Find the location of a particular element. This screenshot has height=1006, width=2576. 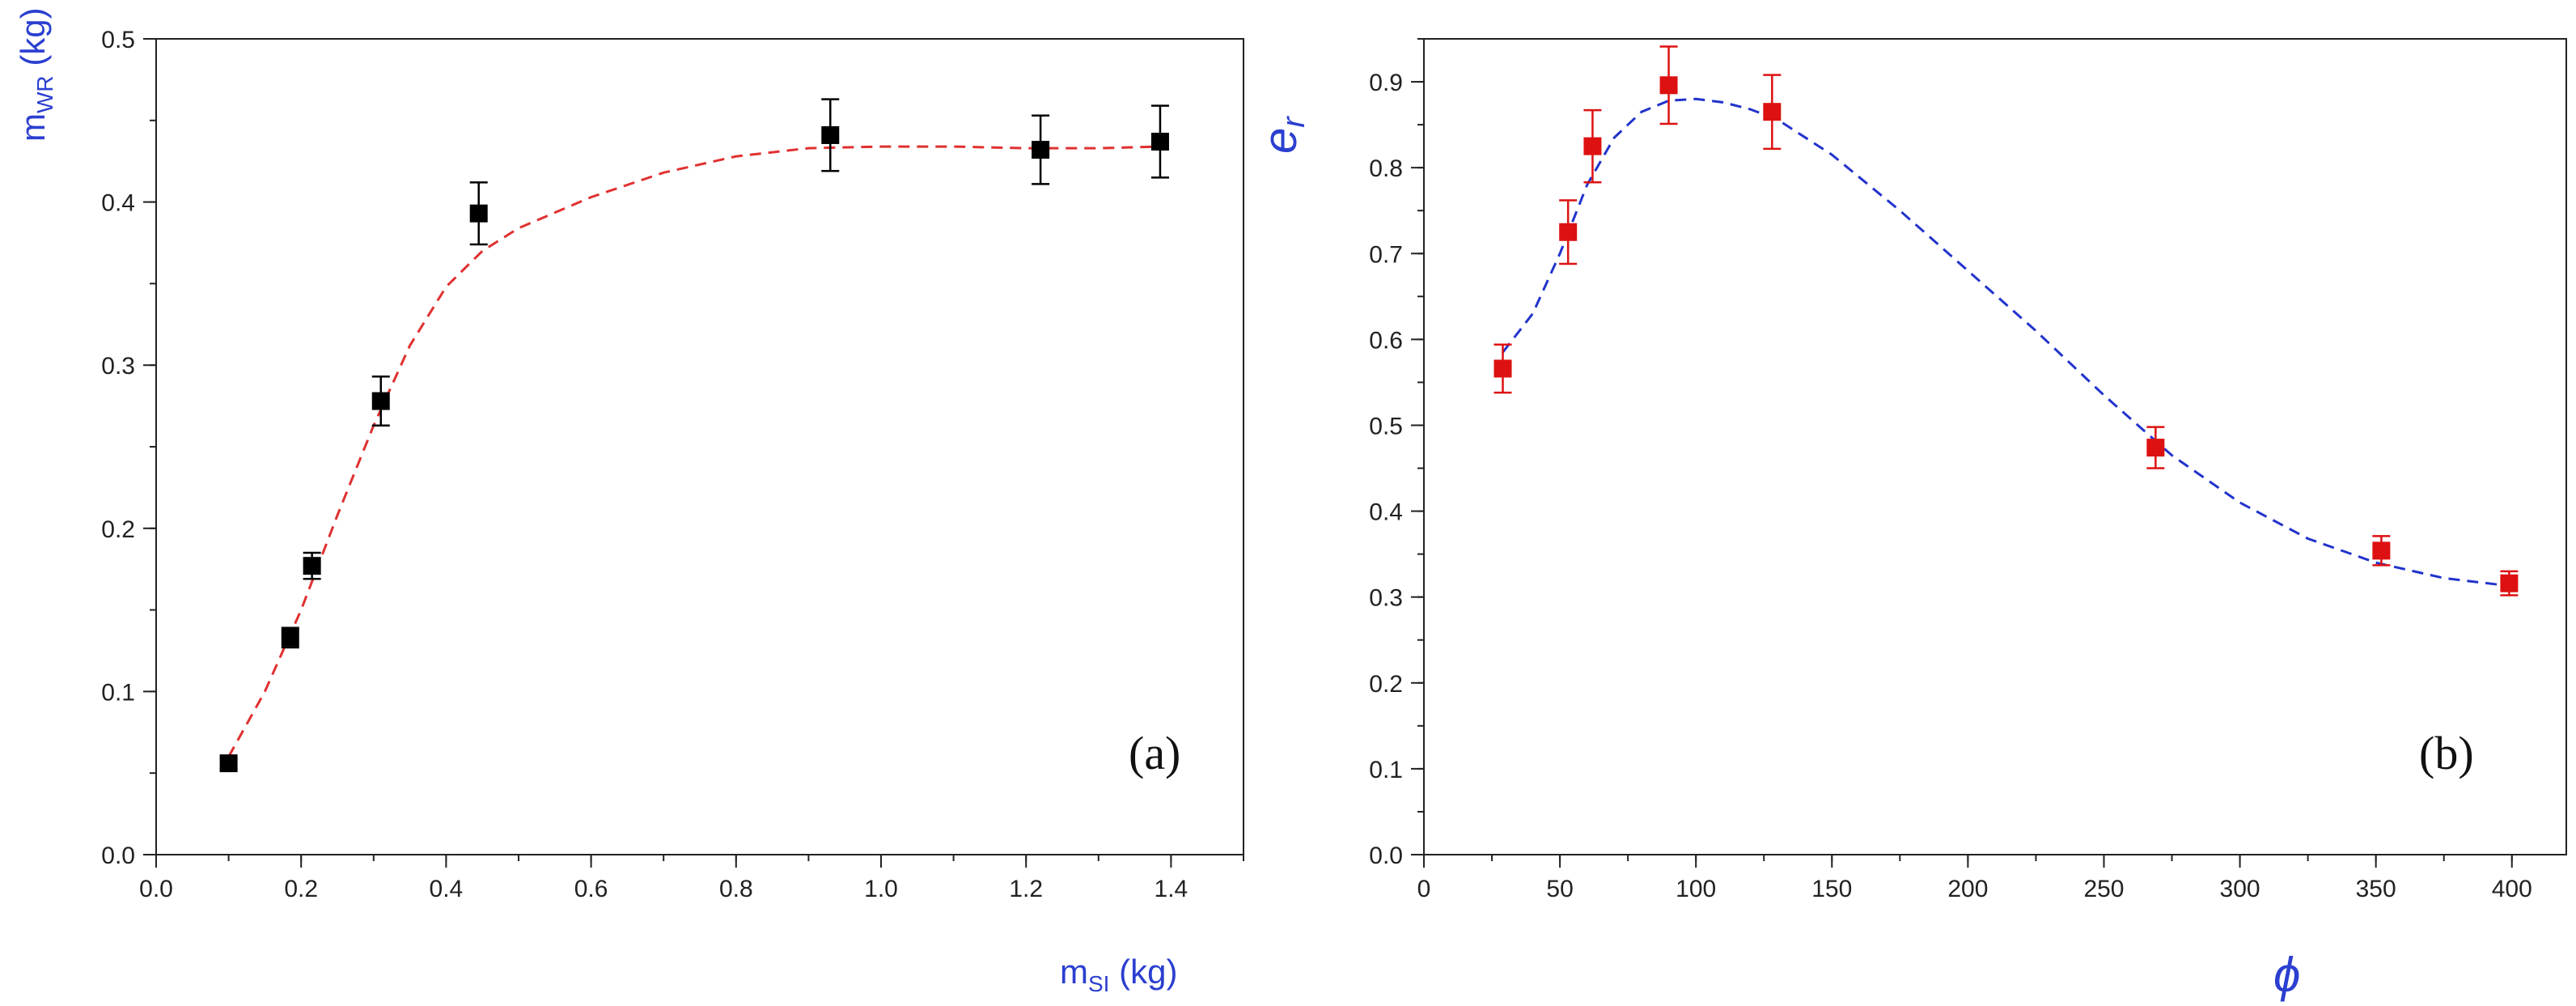

y-tick-label: 0.9 is located at coordinates (1386, 83).